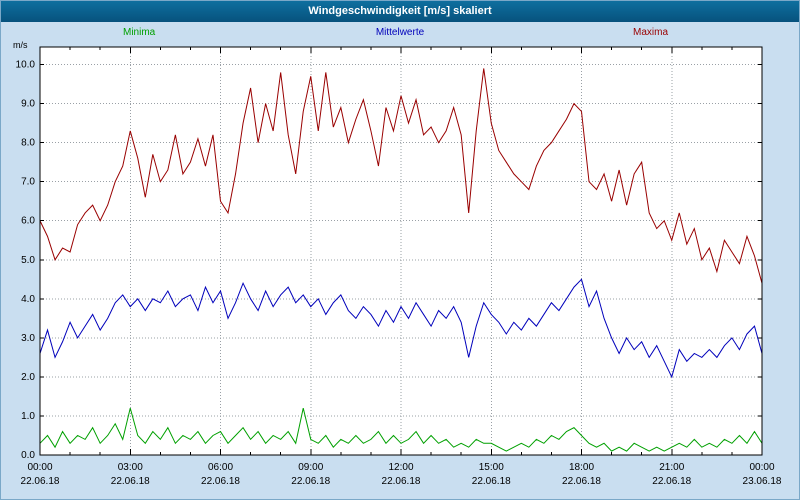 The width and height of the screenshot is (800, 500). I want to click on svg-text: 23.06.18, so click(762, 481).